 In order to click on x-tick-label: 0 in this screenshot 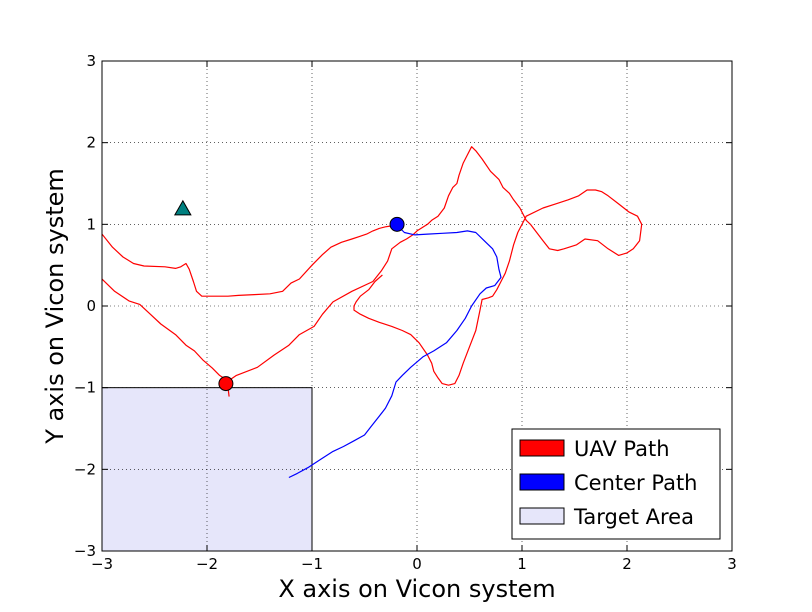, I will do `click(417, 564)`.